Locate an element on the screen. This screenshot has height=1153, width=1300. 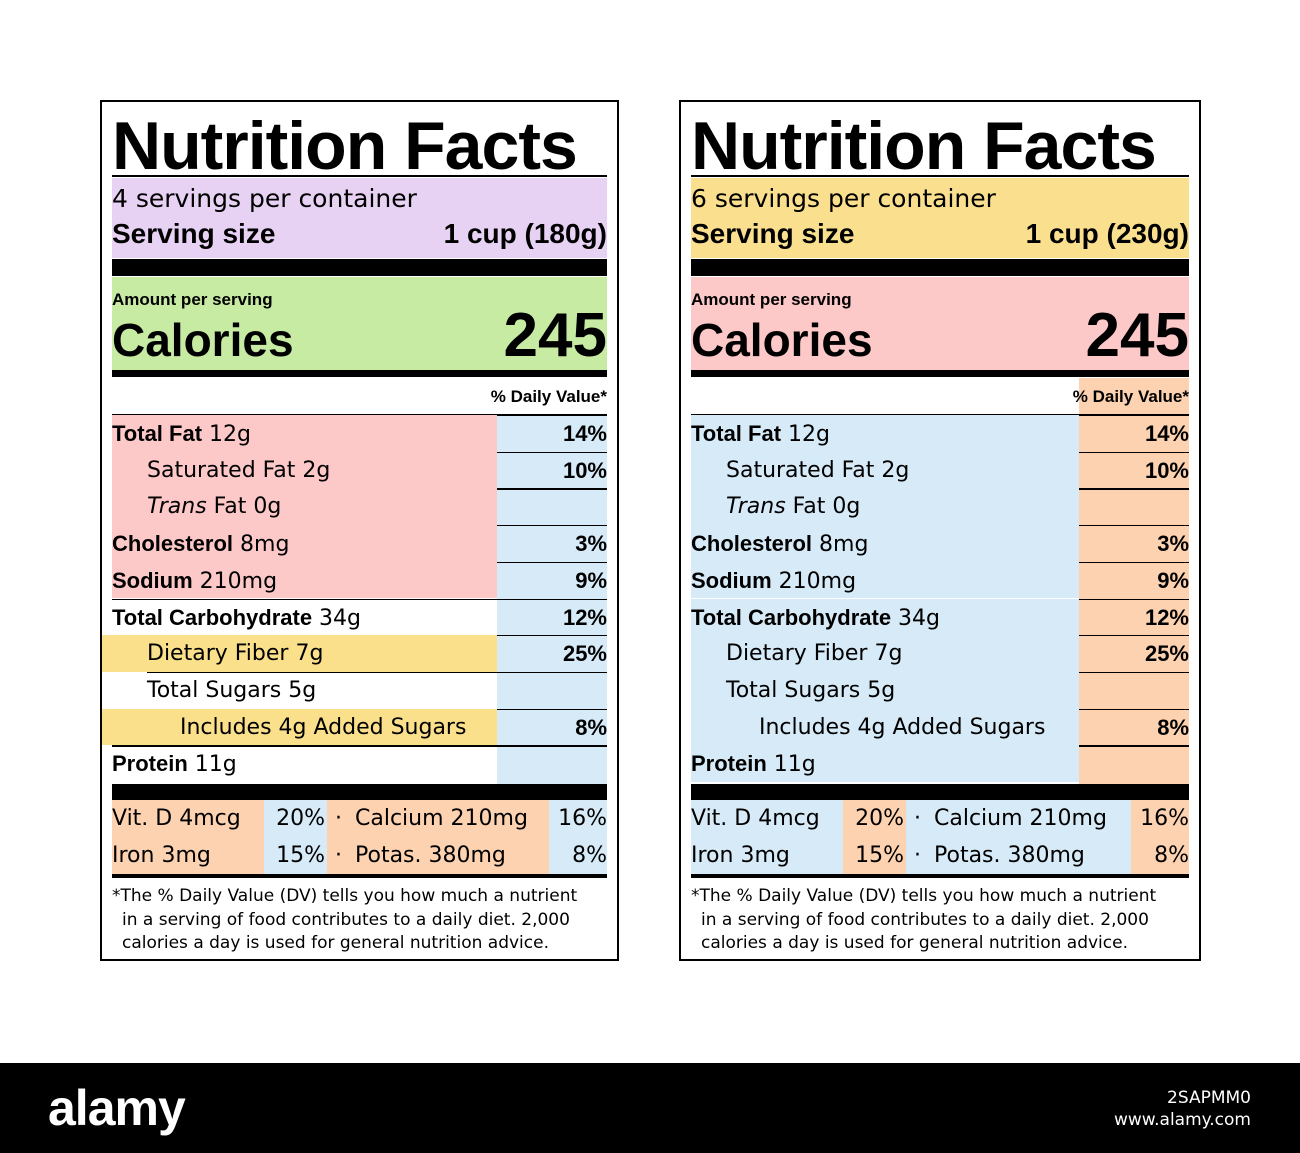
nutrition-facts-title: Nutrition Facts is located at coordinates (924, 146).